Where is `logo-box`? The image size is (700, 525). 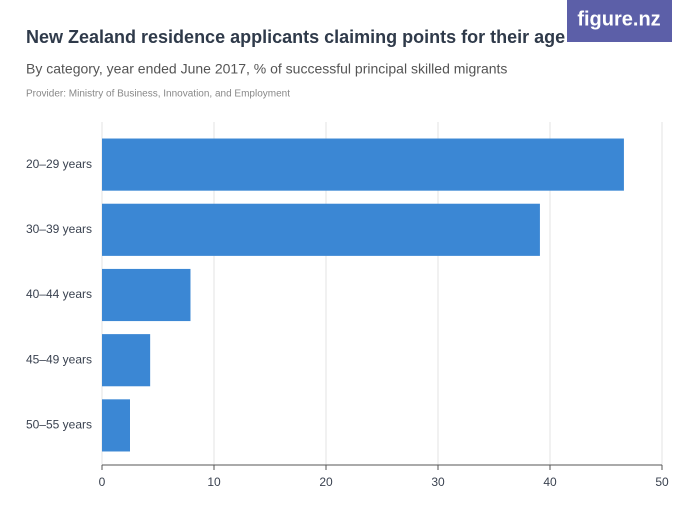
logo-box is located at coordinates (619, 21).